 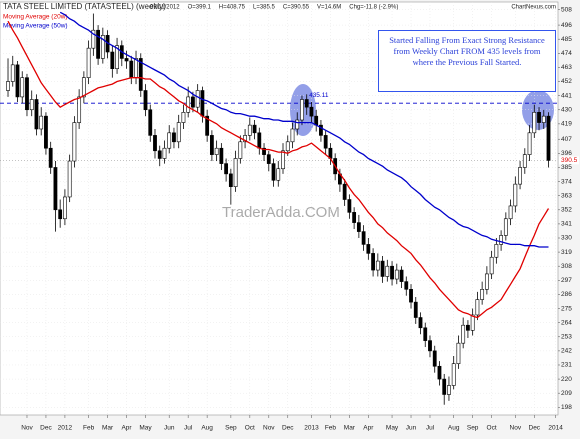 I want to click on legend-entry: Moving Average (50w), so click(x=35, y=26).